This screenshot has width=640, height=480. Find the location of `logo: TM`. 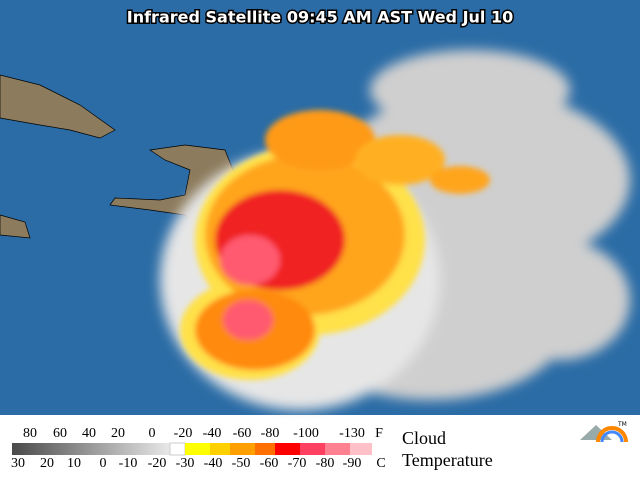

logo: TM is located at coordinates (604, 432).